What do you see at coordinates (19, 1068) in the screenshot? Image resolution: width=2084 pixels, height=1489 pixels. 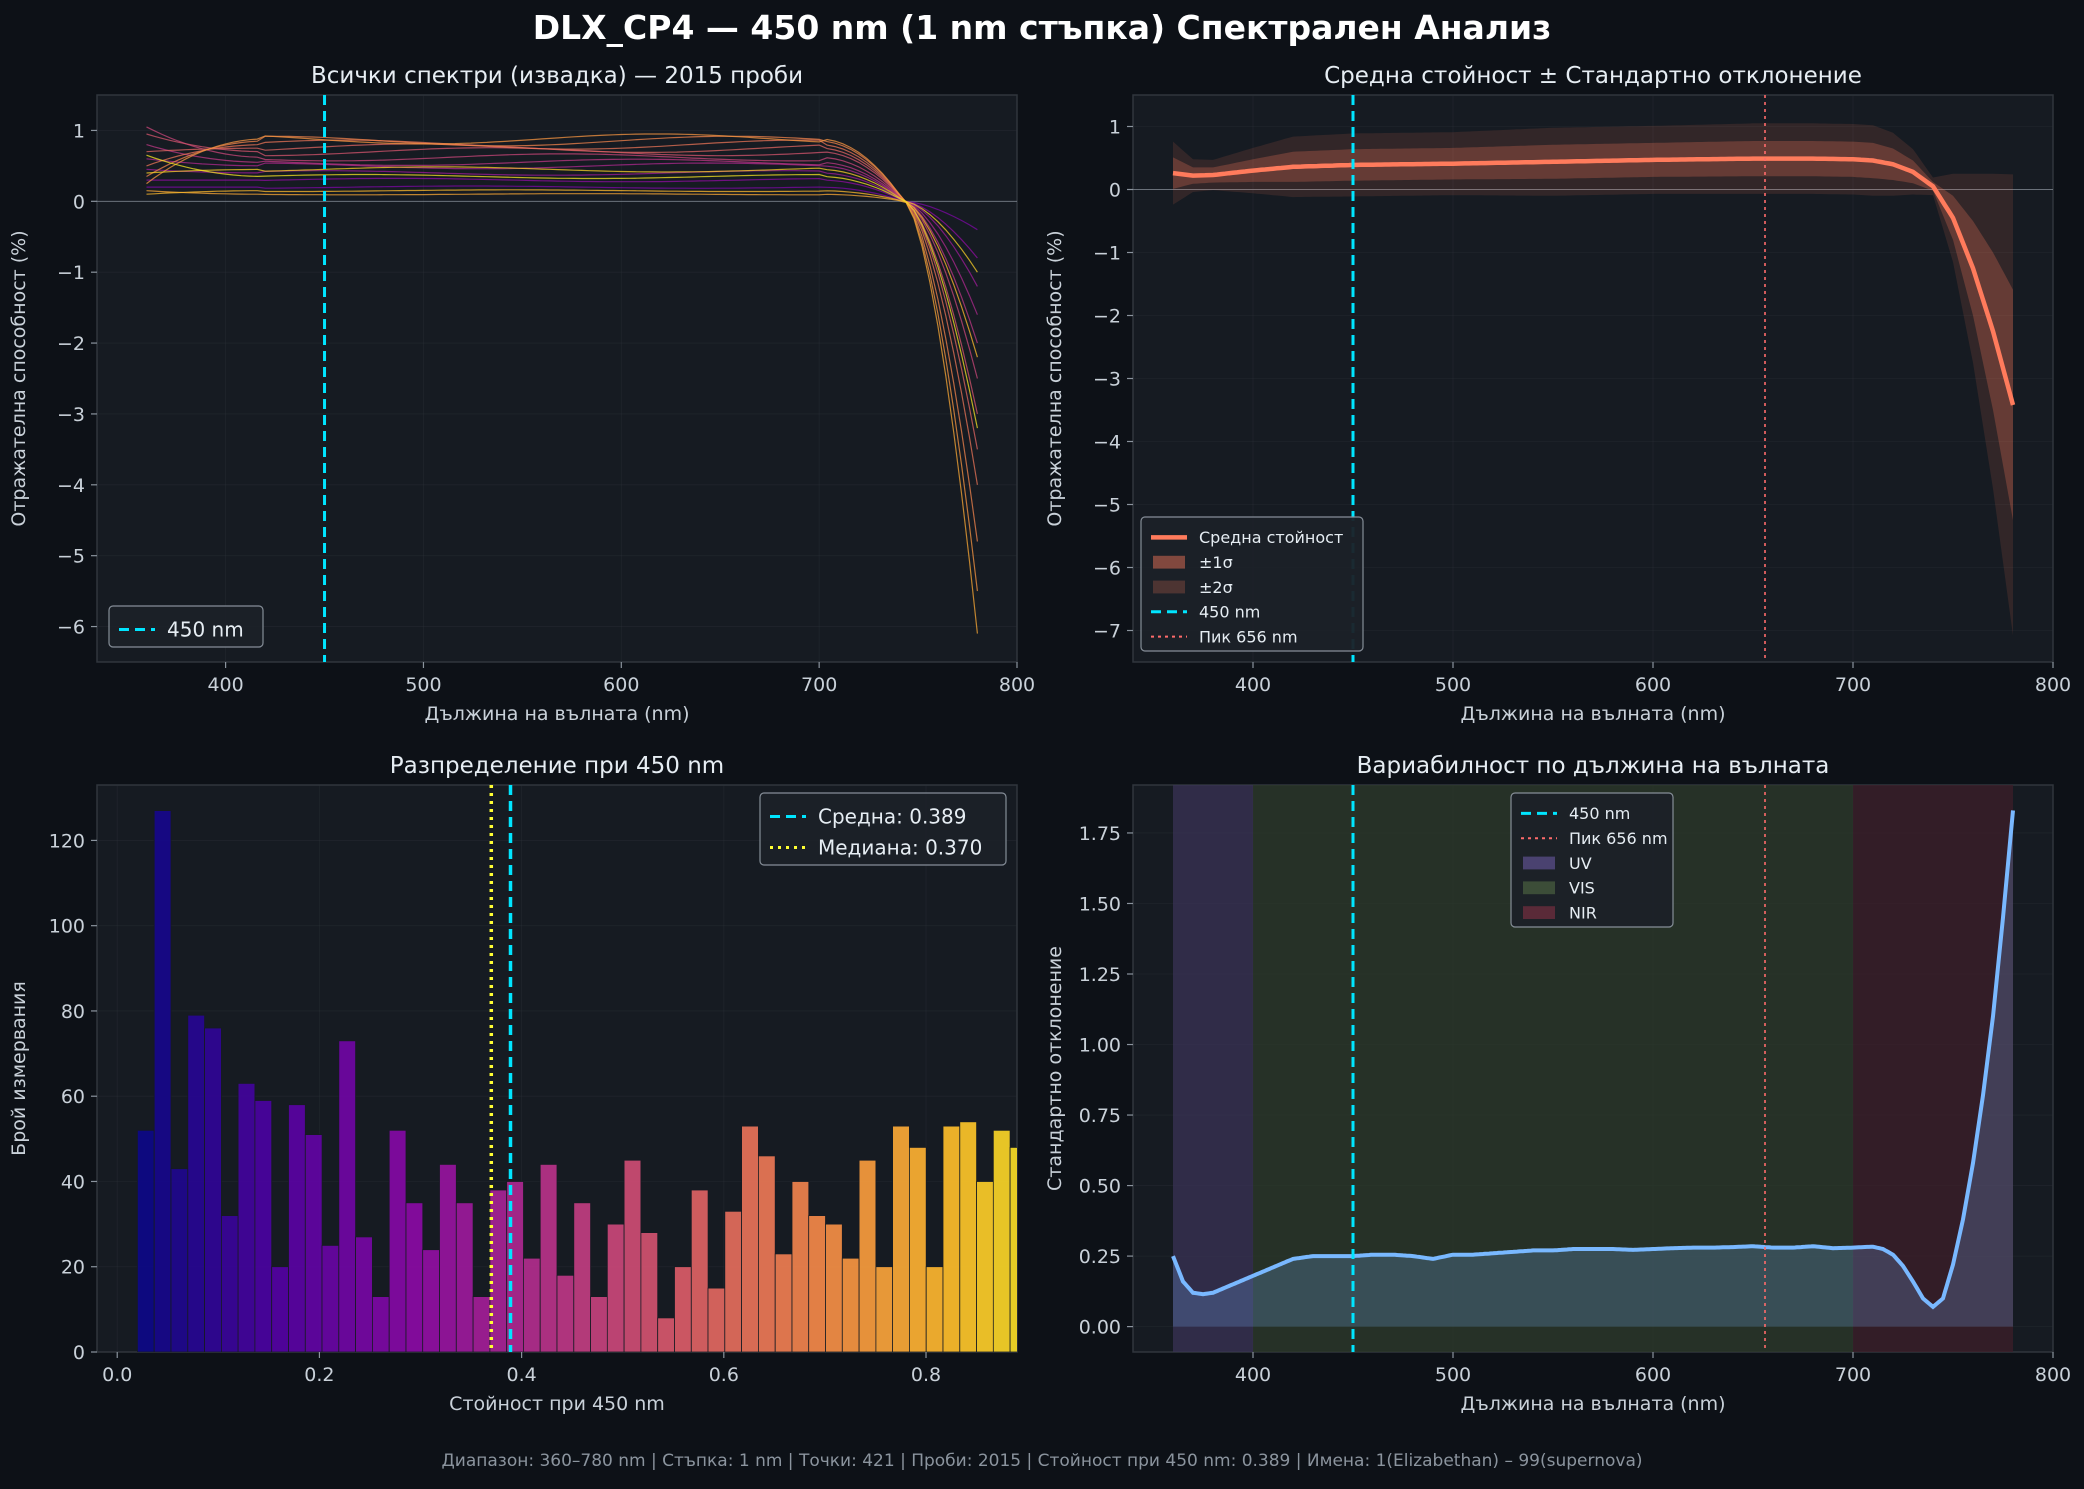 I see `y-axis-label: Брой измервания` at bounding box center [19, 1068].